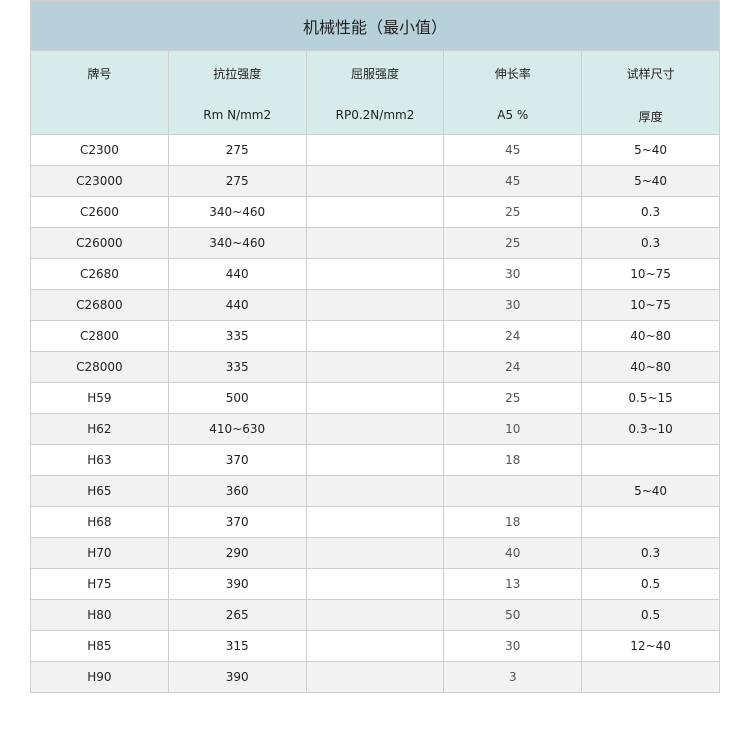  What do you see at coordinates (237, 115) in the screenshot?
I see `column-header-unit: Rm N/mm2` at bounding box center [237, 115].